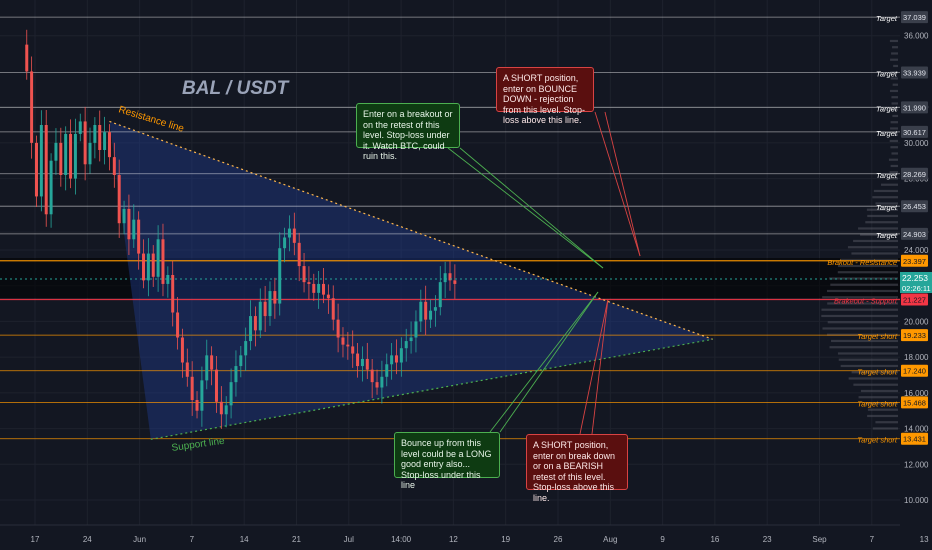 This screenshot has height=550, width=932. Describe the element at coordinates (236, 88) in the screenshot. I see `chart-title: BAL / USDT` at that location.